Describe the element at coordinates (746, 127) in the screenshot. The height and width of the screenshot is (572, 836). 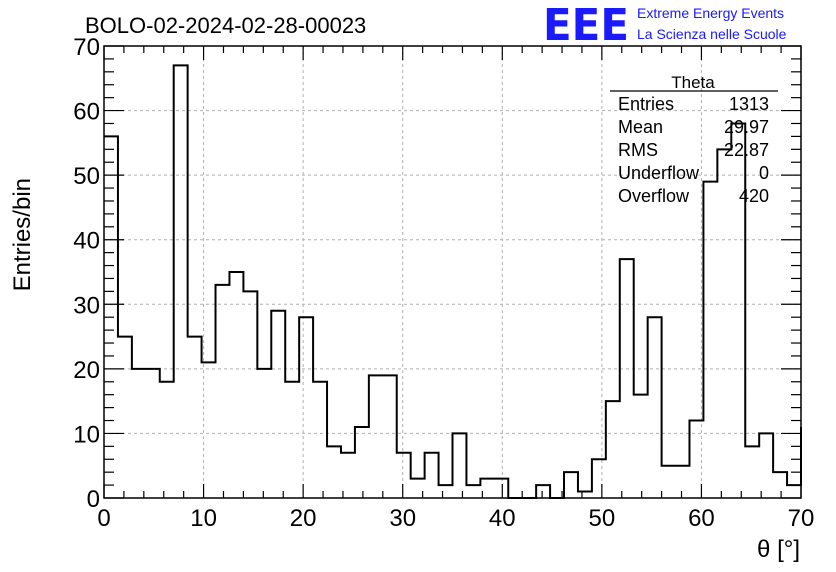
I see `stats-row-value: 29.97` at that location.